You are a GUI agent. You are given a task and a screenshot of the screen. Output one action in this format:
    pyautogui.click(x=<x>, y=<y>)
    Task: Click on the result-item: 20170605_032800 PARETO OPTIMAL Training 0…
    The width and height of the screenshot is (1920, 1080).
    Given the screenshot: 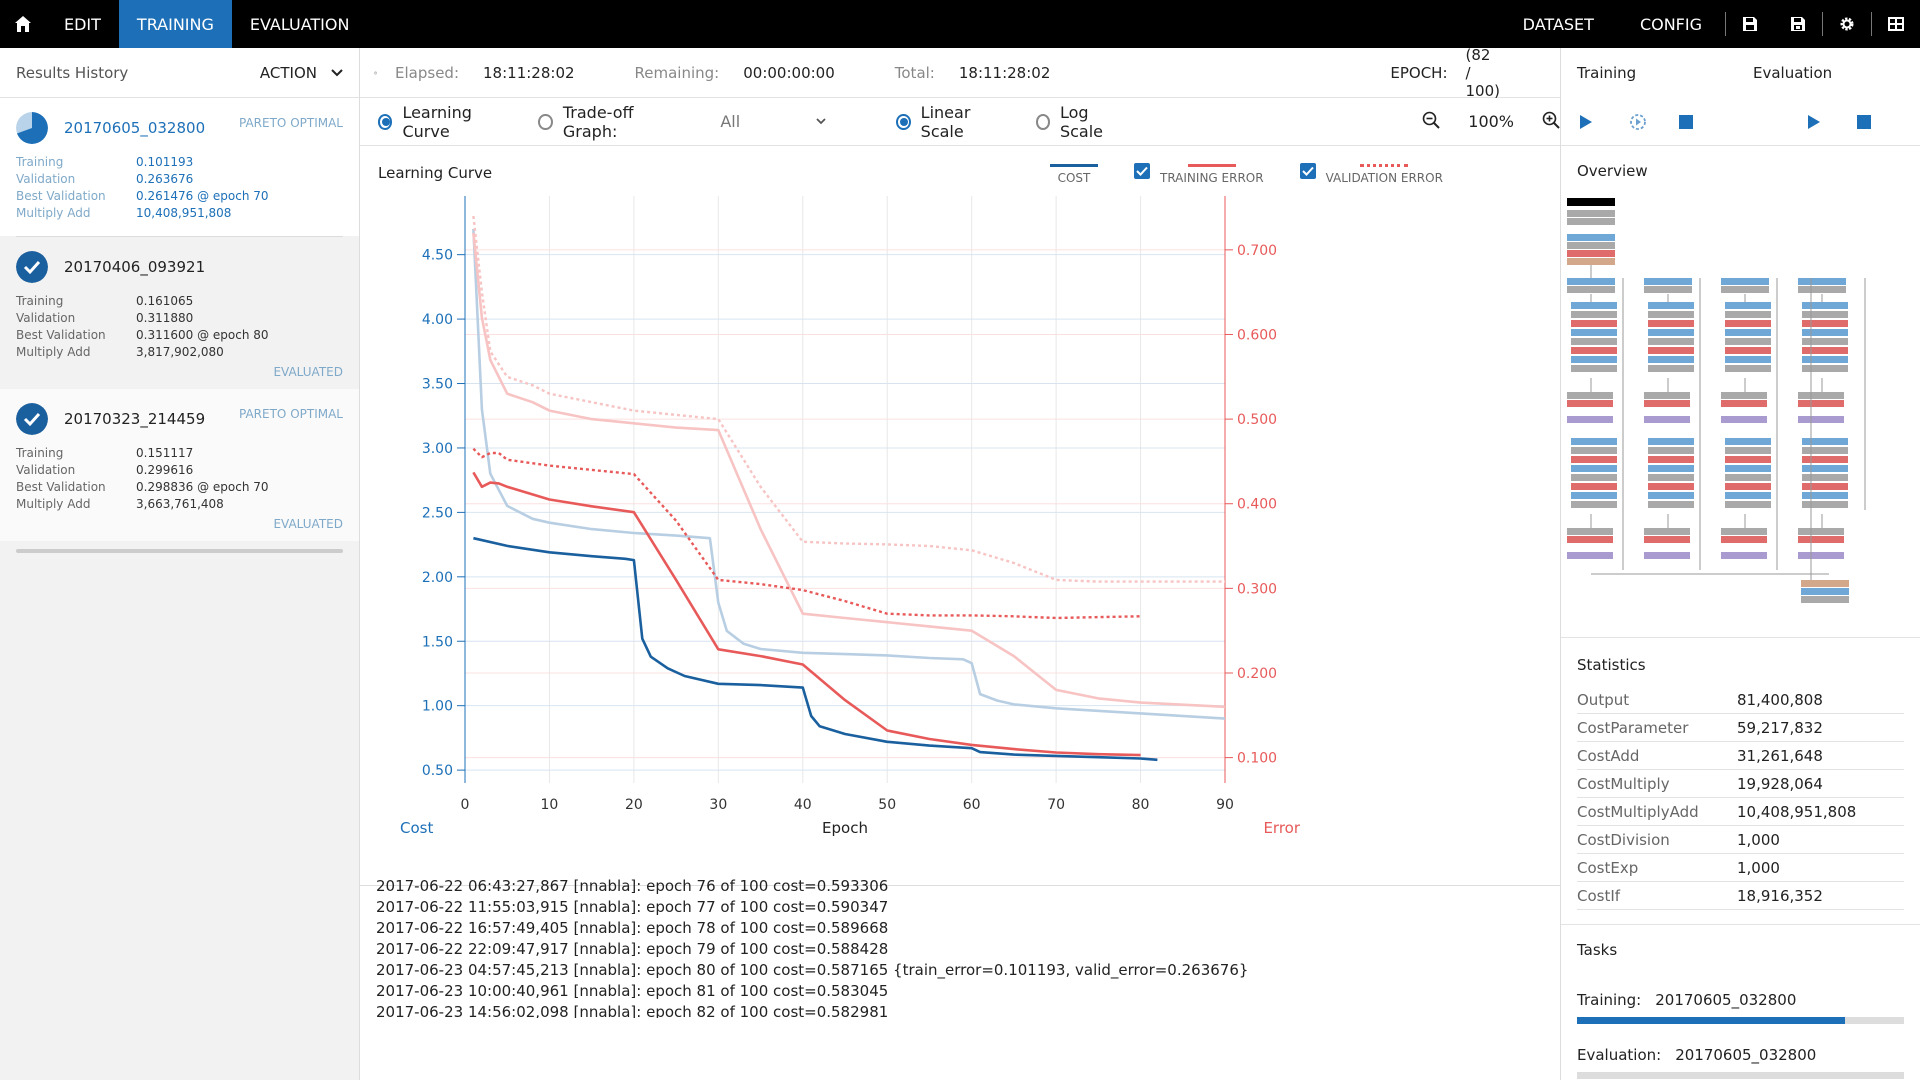 What is the action you would take?
    pyautogui.click(x=179, y=167)
    